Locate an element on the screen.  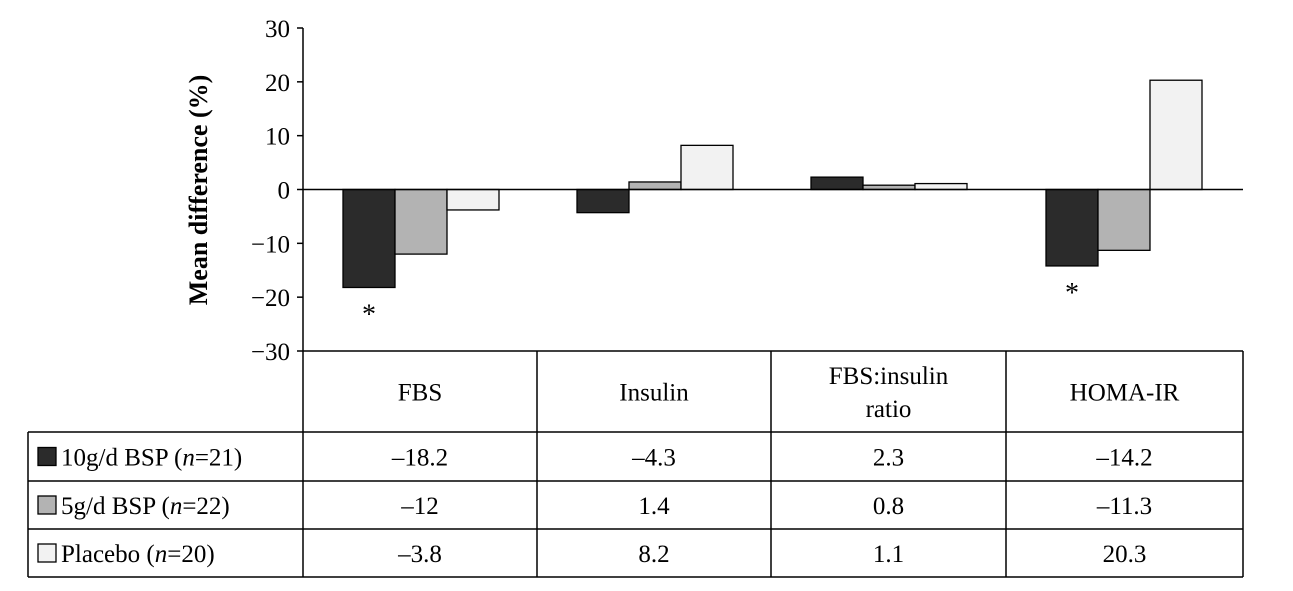
value-cell: 0.8 is located at coordinates (888, 506).